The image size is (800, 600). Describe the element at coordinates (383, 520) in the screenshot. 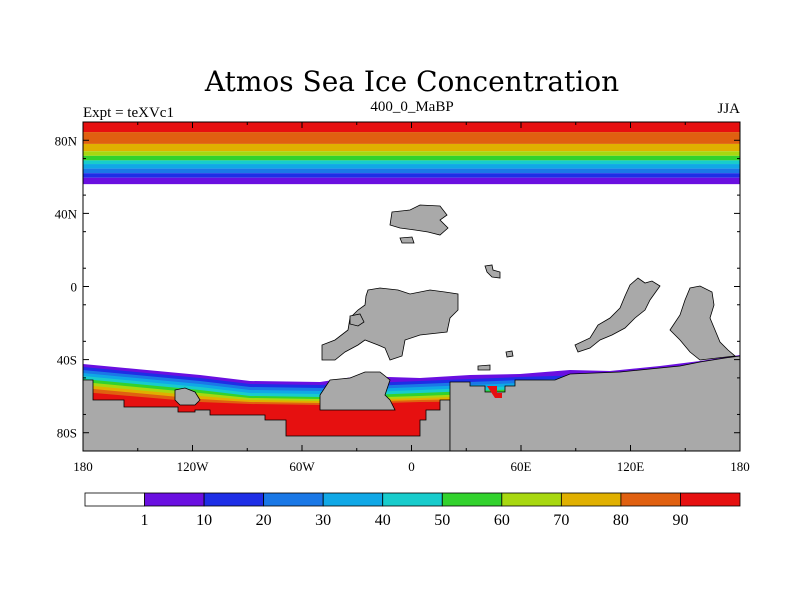

I see `colorbar-label: 40` at that location.